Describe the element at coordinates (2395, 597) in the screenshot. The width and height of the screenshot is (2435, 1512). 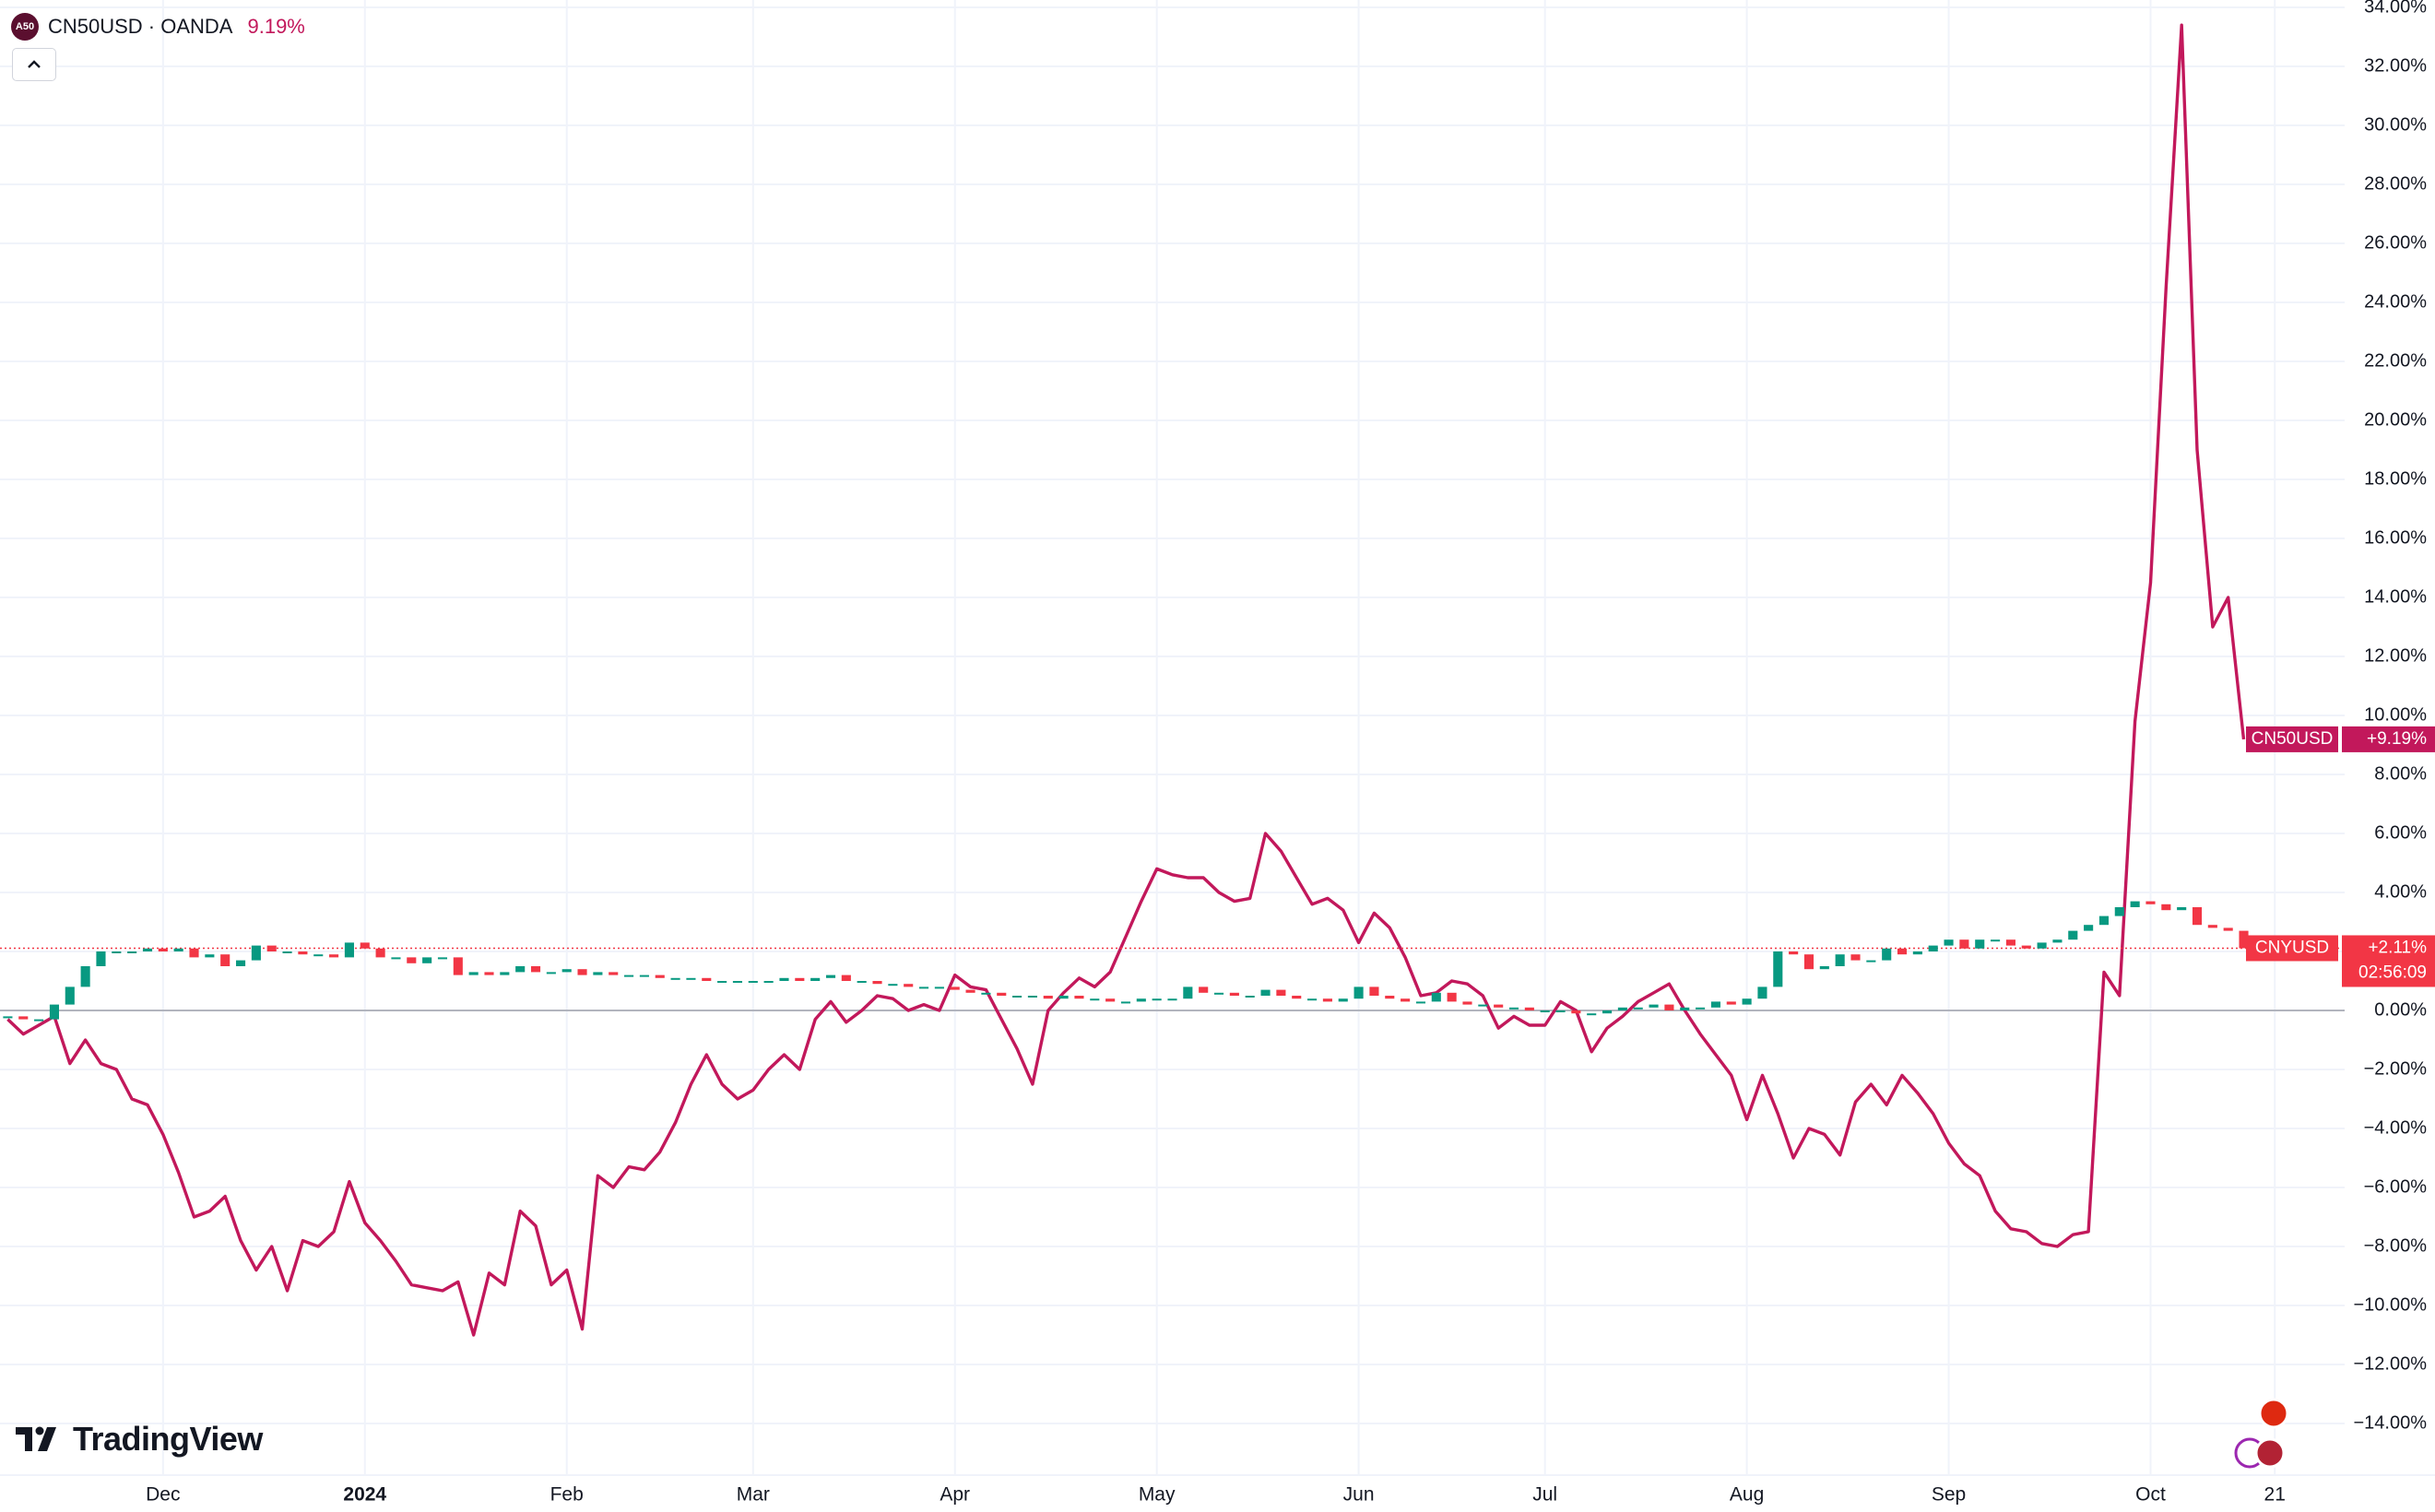
I see `y-tick-label: 14.00%` at that location.